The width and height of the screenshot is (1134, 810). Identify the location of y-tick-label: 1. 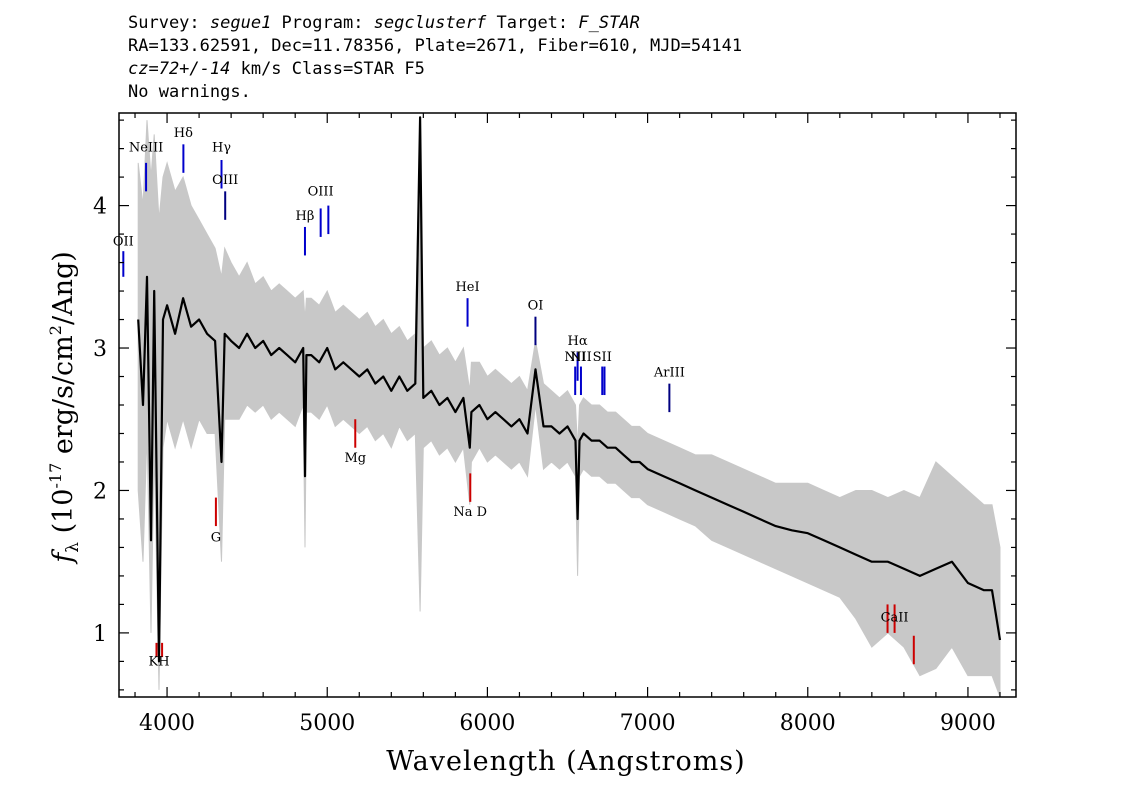
(100, 634).